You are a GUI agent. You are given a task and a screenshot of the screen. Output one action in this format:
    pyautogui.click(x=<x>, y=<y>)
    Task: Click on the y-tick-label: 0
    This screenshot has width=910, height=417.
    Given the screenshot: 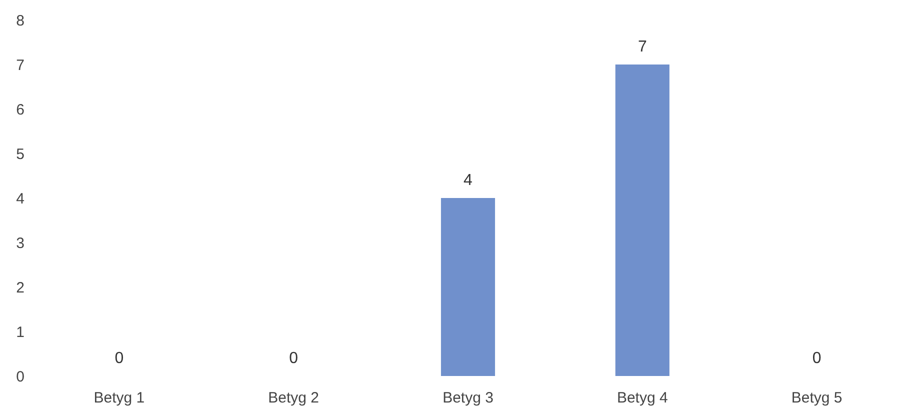 What is the action you would take?
    pyautogui.click(x=20, y=377)
    